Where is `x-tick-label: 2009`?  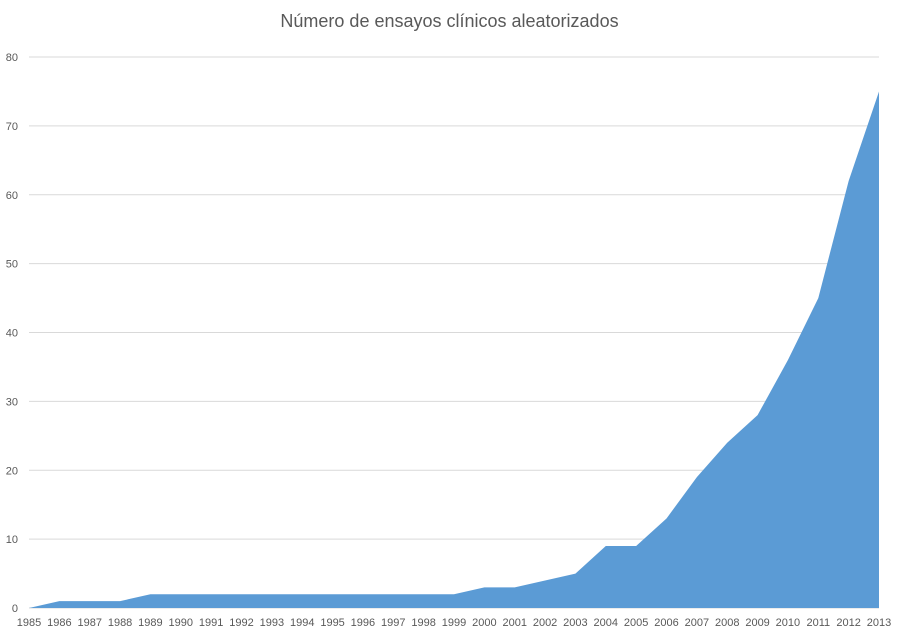
x-tick-label: 2009 is located at coordinates (757, 623).